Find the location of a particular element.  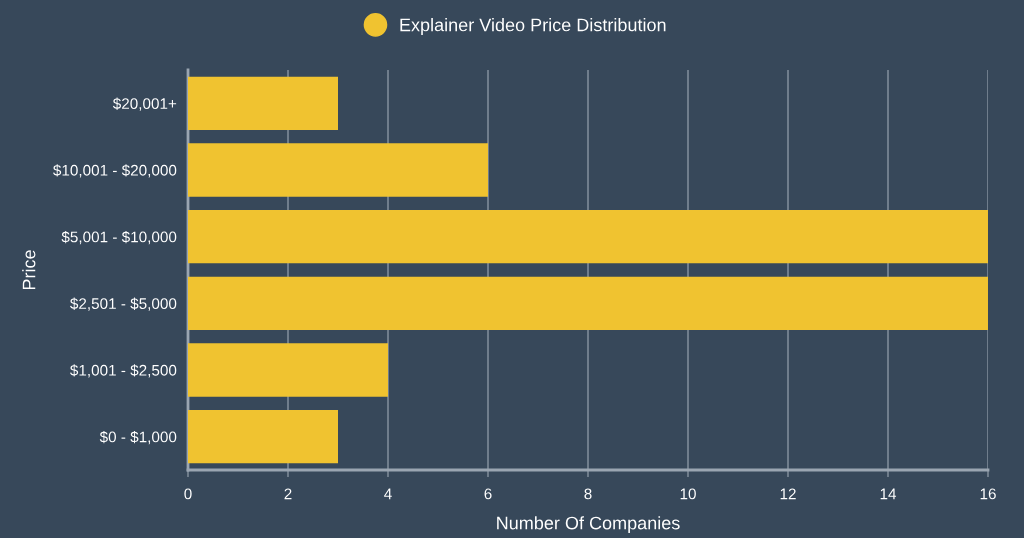

x-tick-label: 2 is located at coordinates (288, 494).